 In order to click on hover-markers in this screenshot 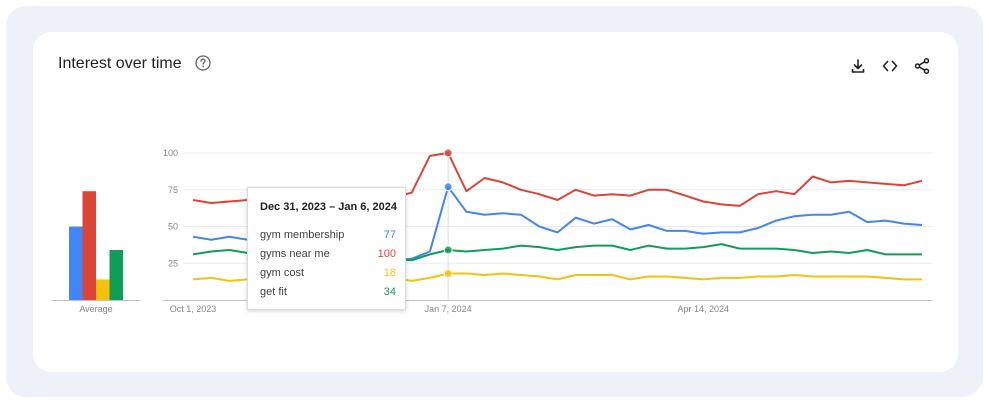, I will do `click(448, 213)`.